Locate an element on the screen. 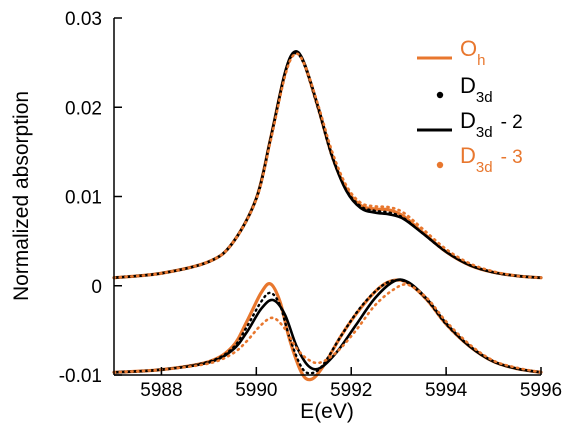 The image size is (572, 436). y-axis-label: Normalized absorption is located at coordinates (21, 196).